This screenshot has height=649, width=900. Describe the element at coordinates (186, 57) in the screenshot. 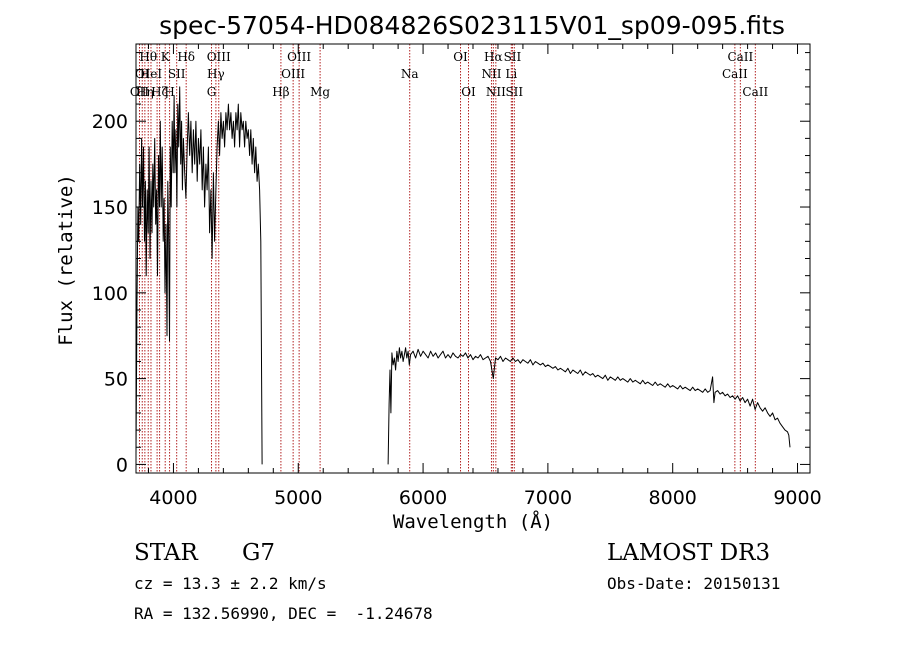

I see `line-marker-label: Hδ` at that location.